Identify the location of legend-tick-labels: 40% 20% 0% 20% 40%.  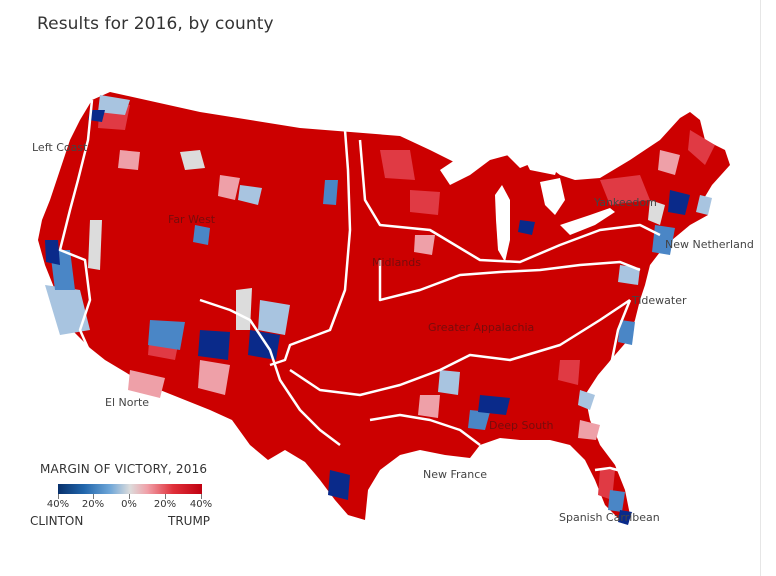
(133, 506).